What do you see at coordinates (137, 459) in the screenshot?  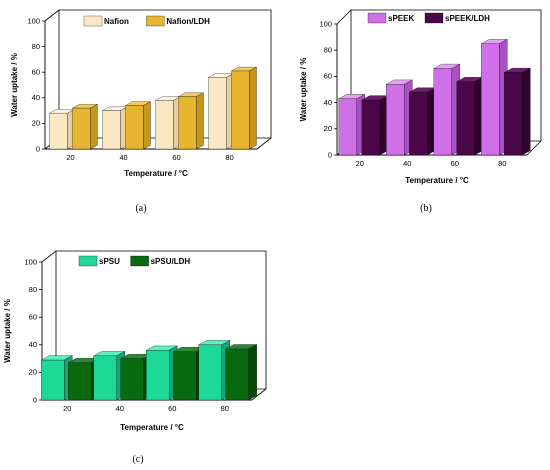 I see `panel-caption: (c)` at bounding box center [137, 459].